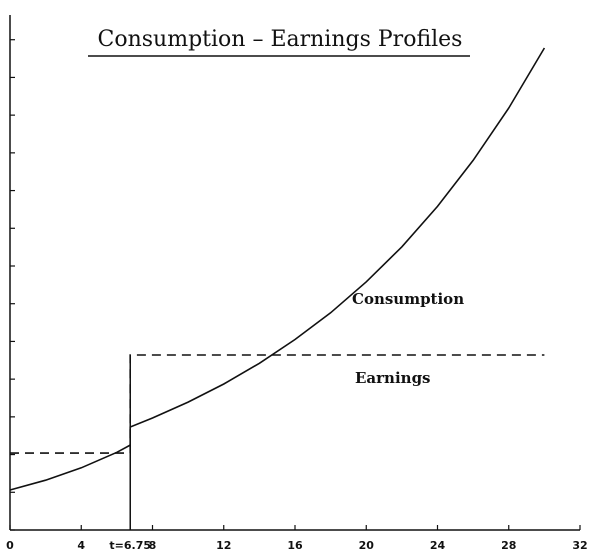  Describe the element at coordinates (280, 39) in the screenshot. I see `chart-title: Consumption – Earnings Profiles` at that location.